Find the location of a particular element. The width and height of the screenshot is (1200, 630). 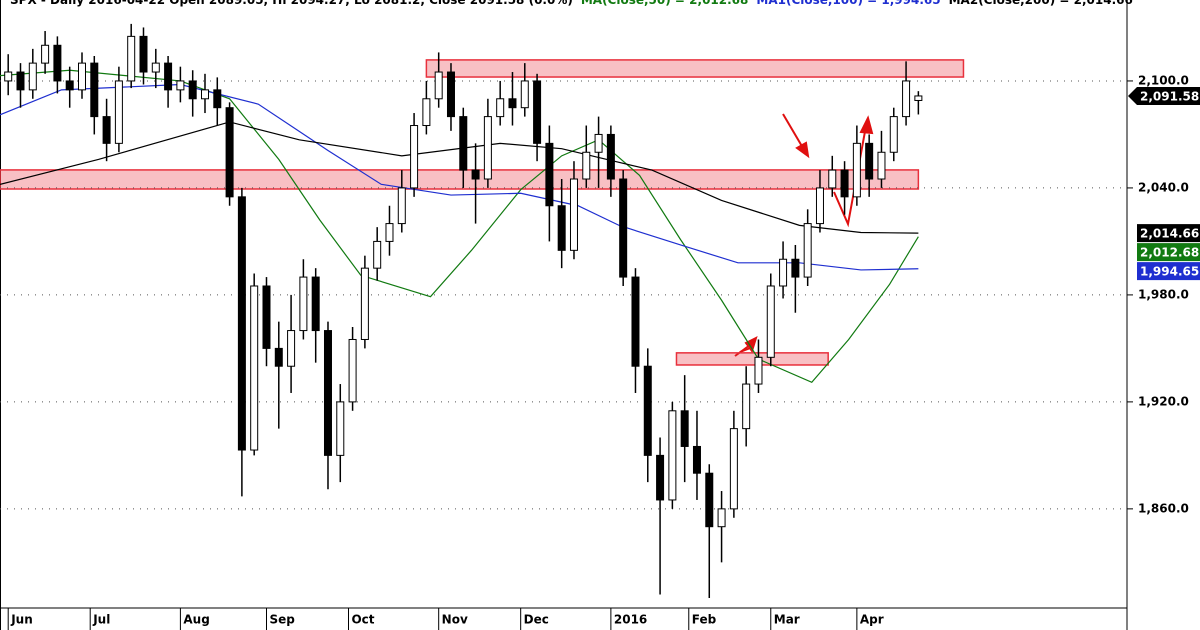

price-tag is located at coordinates (1164, 95).